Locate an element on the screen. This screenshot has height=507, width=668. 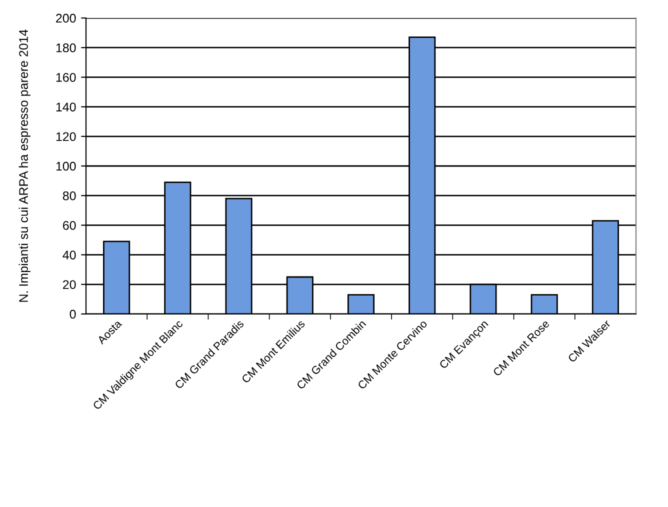
y-tick-label: 100 is located at coordinates (66, 166).